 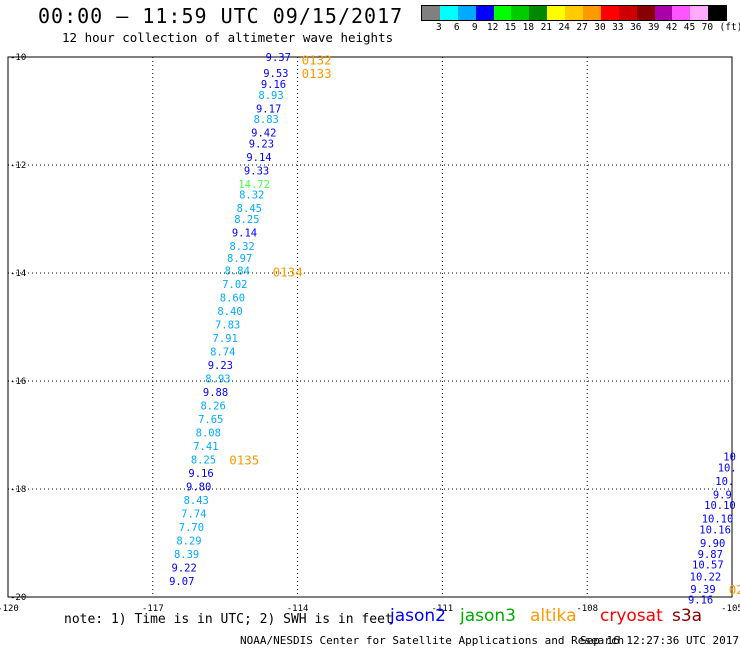 What do you see at coordinates (221, 16) in the screenshot?
I see `map-title: 00:00 – 11:59 UTC 09/15/2017` at bounding box center [221, 16].